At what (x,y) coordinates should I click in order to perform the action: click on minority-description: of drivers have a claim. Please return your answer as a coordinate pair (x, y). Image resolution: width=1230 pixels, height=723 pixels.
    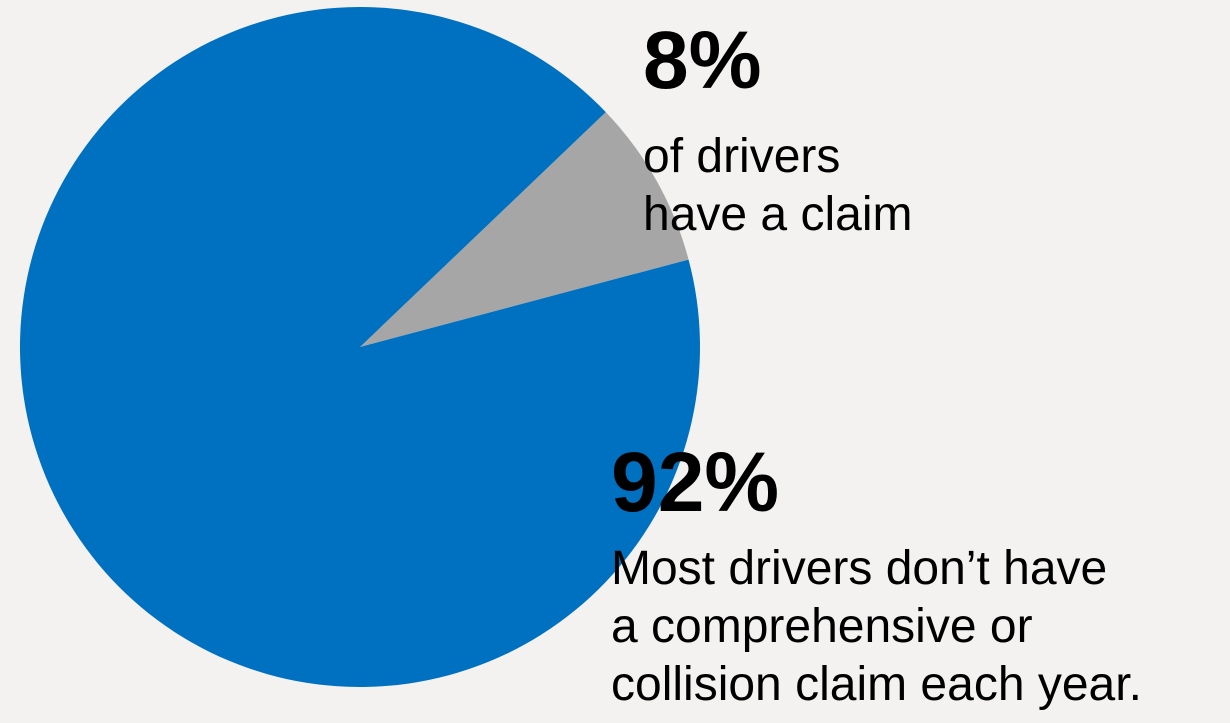
    Looking at the image, I should click on (777, 185).